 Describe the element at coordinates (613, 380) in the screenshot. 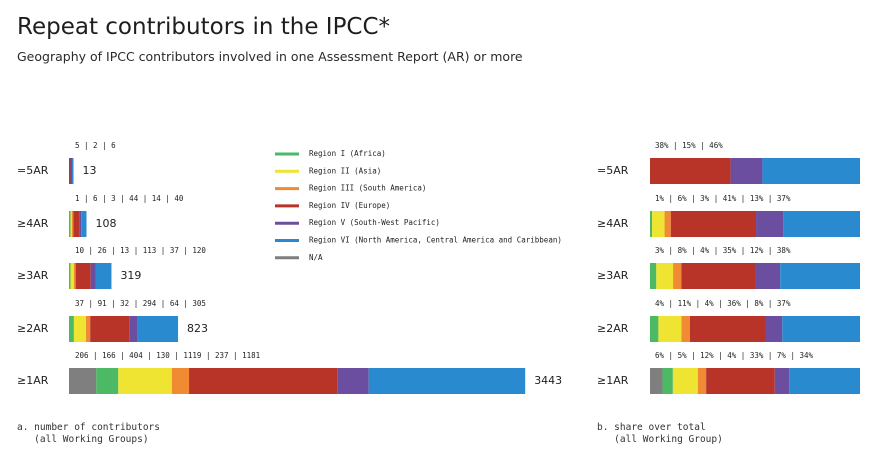

I see `category-label-b-4: ≥1AR` at that location.